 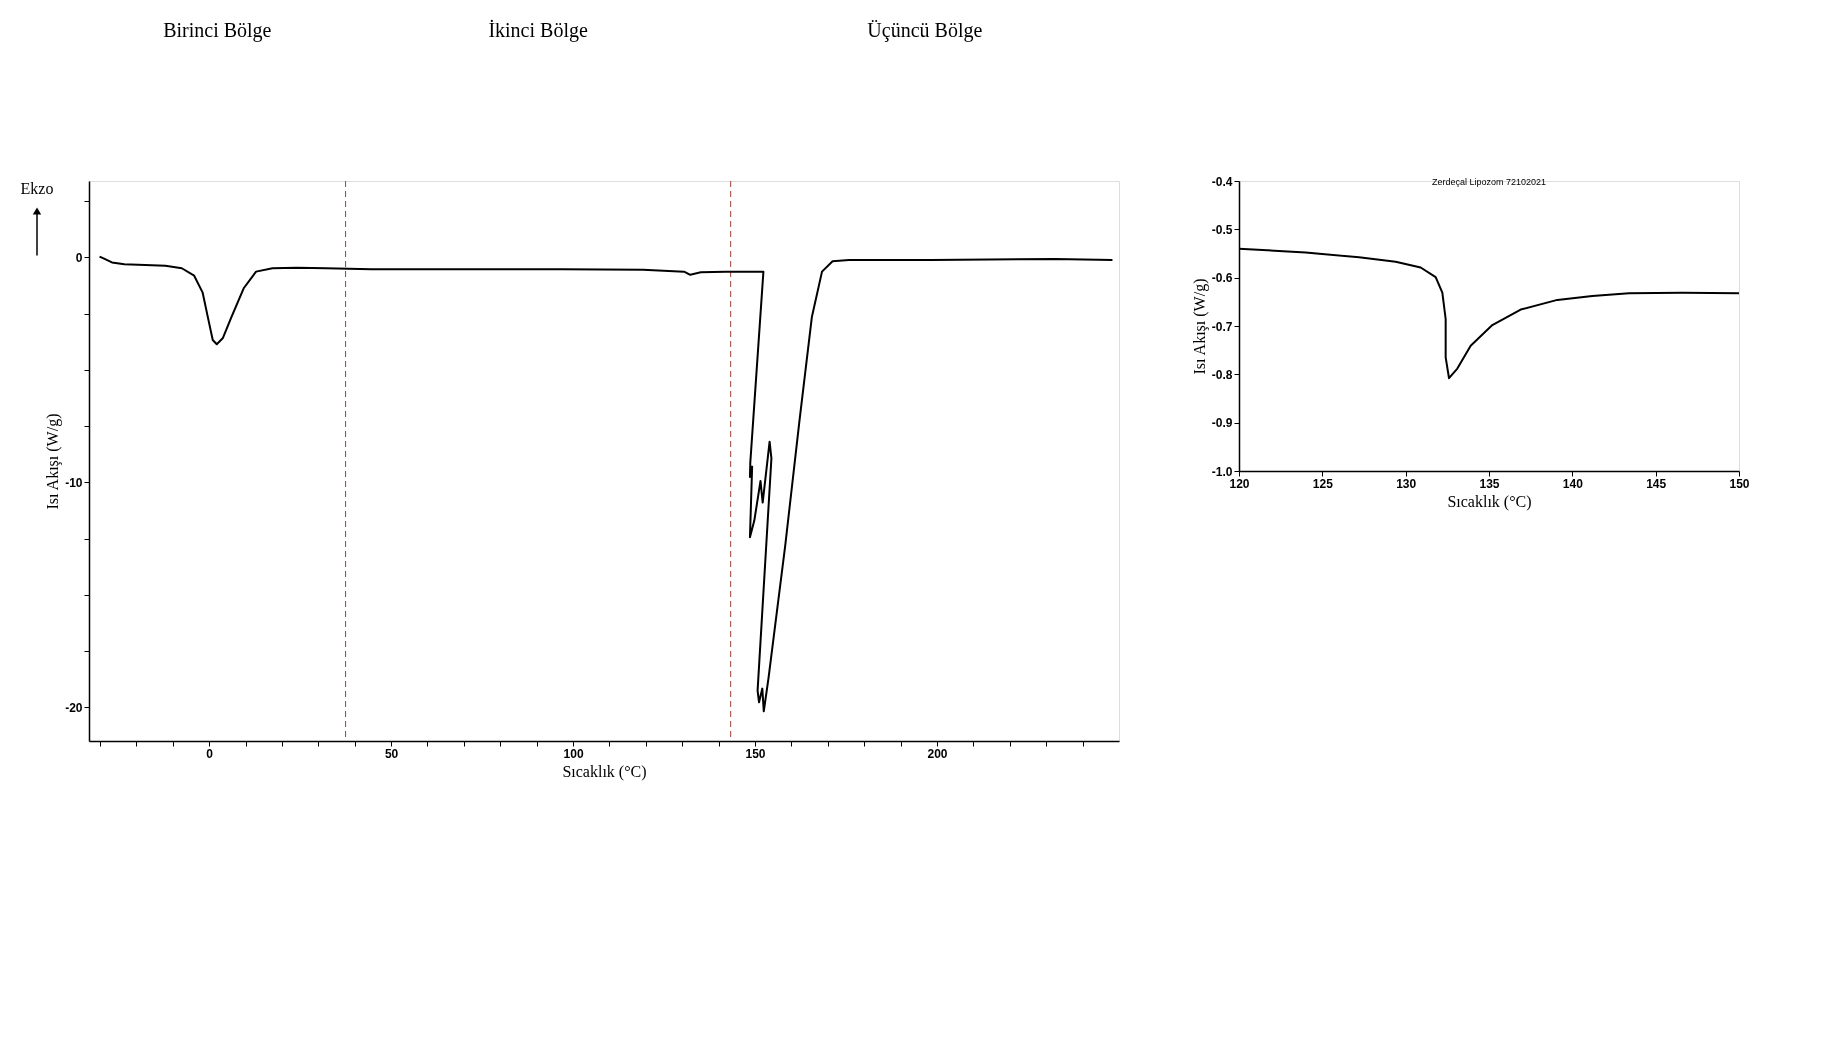 I want to click on x-tick-label: 125, so click(x=1323, y=483).